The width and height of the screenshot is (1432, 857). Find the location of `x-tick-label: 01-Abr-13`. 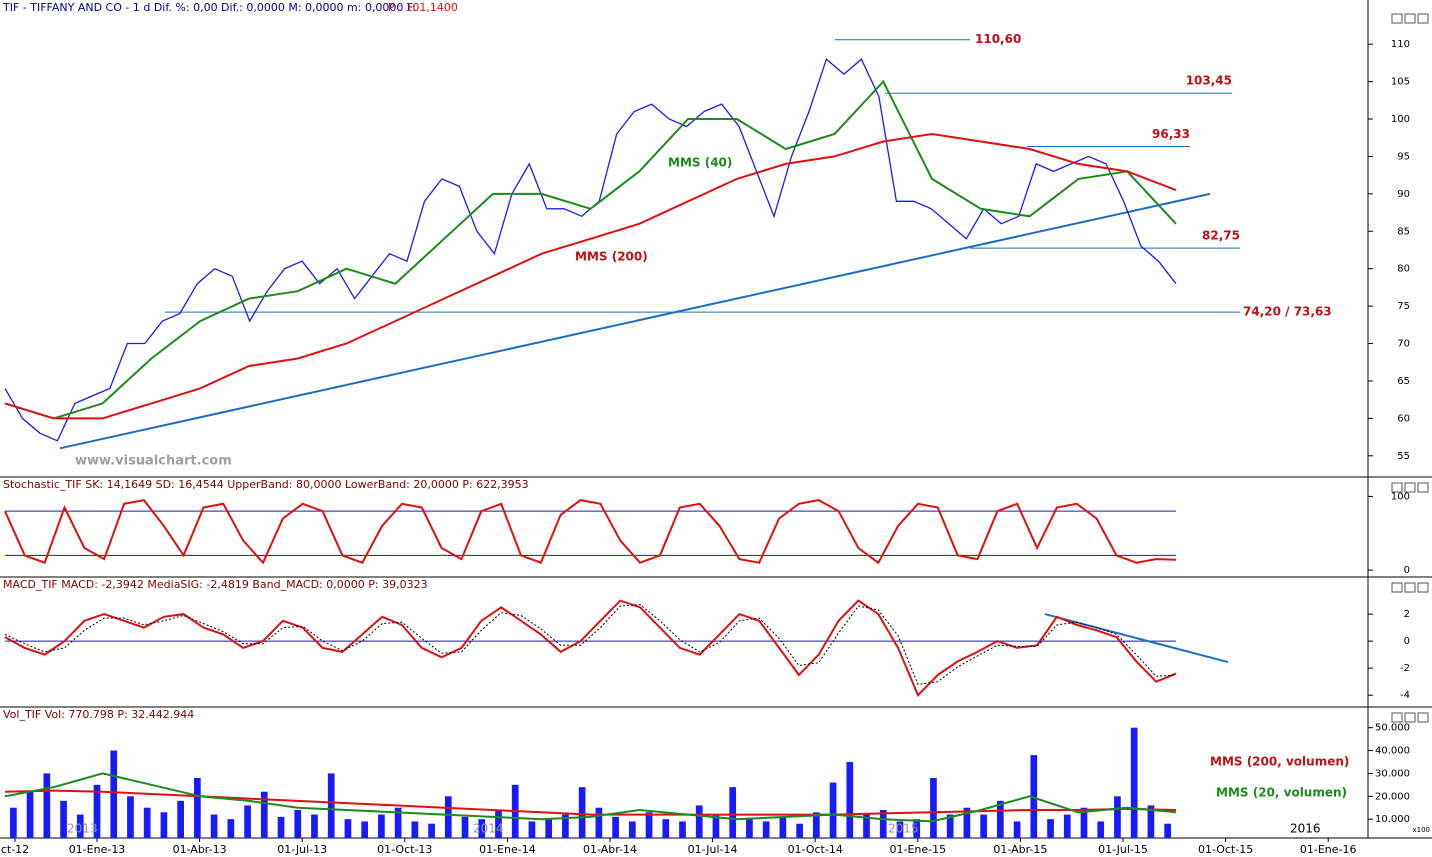

x-tick-label: 01-Abr-13 is located at coordinates (200, 849).